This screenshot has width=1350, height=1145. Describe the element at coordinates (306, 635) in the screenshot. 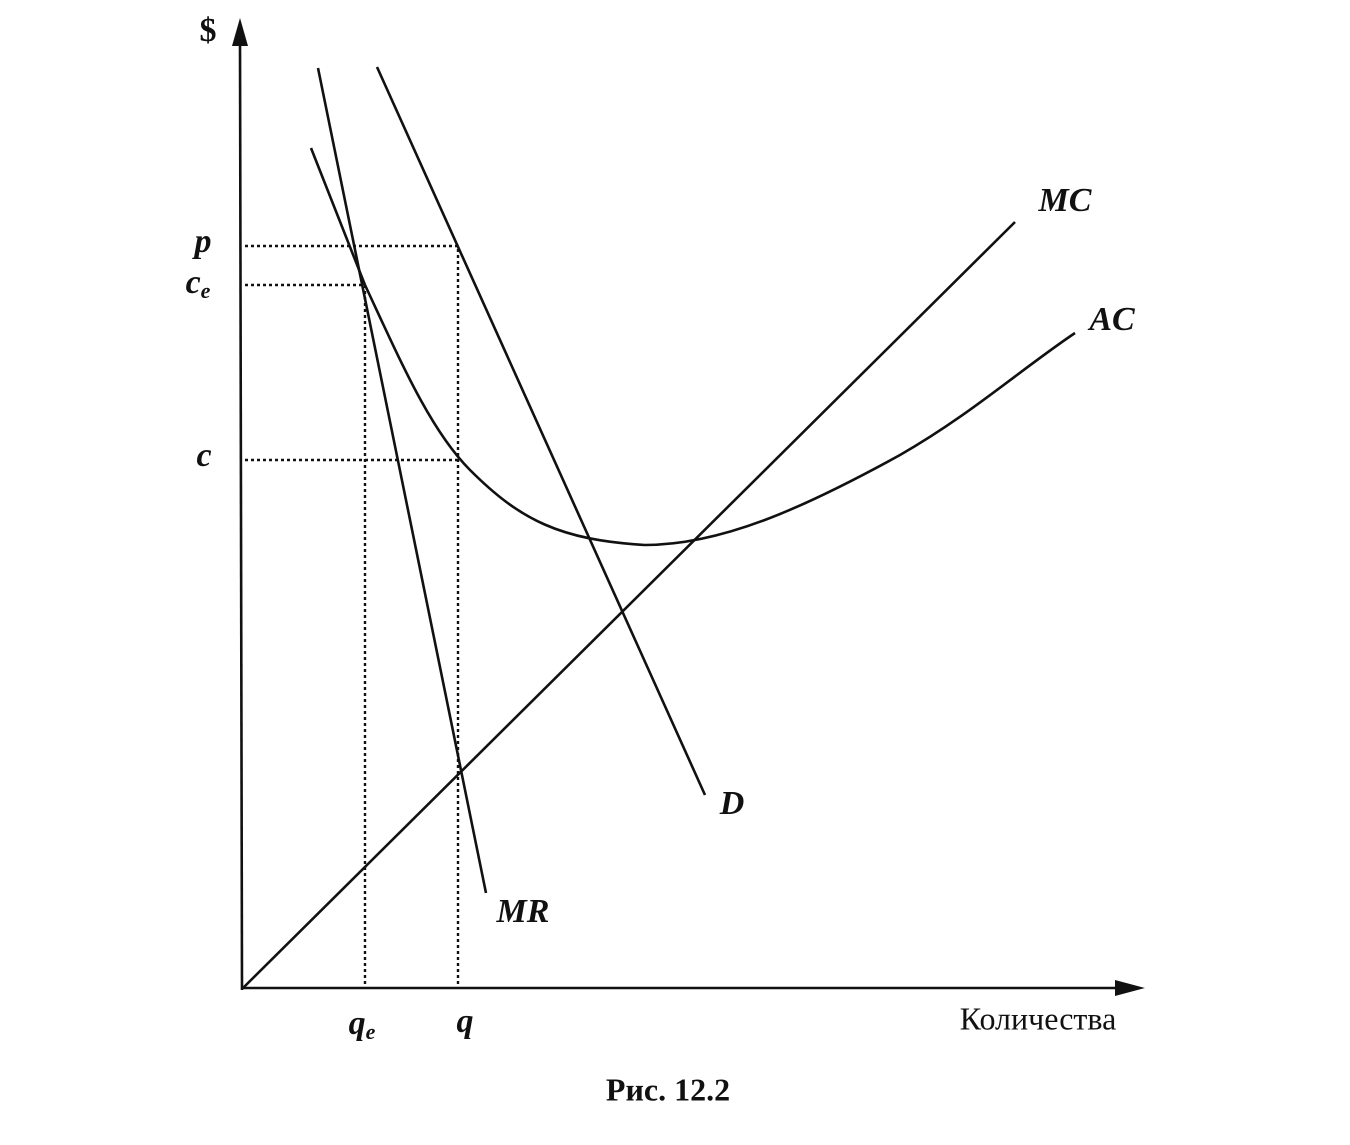

I see `guide-ce-qe` at that location.